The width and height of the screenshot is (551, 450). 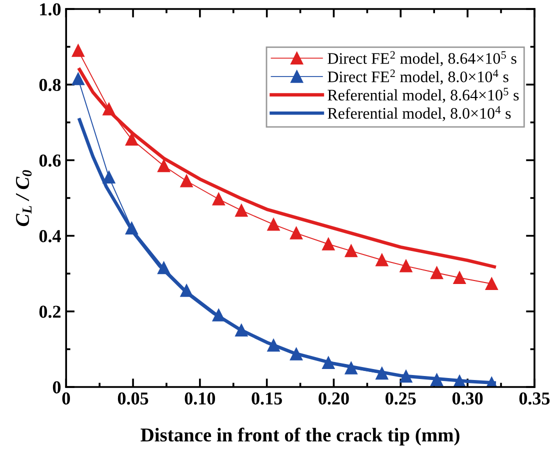 I want to click on y-tick-label: 0.6, so click(x=50, y=160).